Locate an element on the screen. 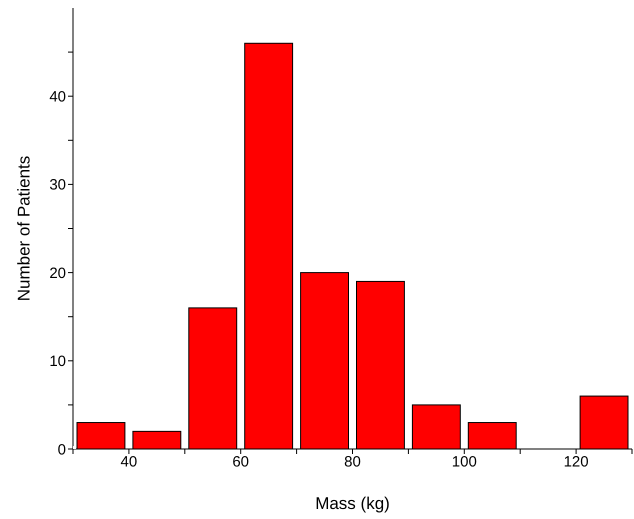  y-tick-label: 0 is located at coordinates (62, 449).